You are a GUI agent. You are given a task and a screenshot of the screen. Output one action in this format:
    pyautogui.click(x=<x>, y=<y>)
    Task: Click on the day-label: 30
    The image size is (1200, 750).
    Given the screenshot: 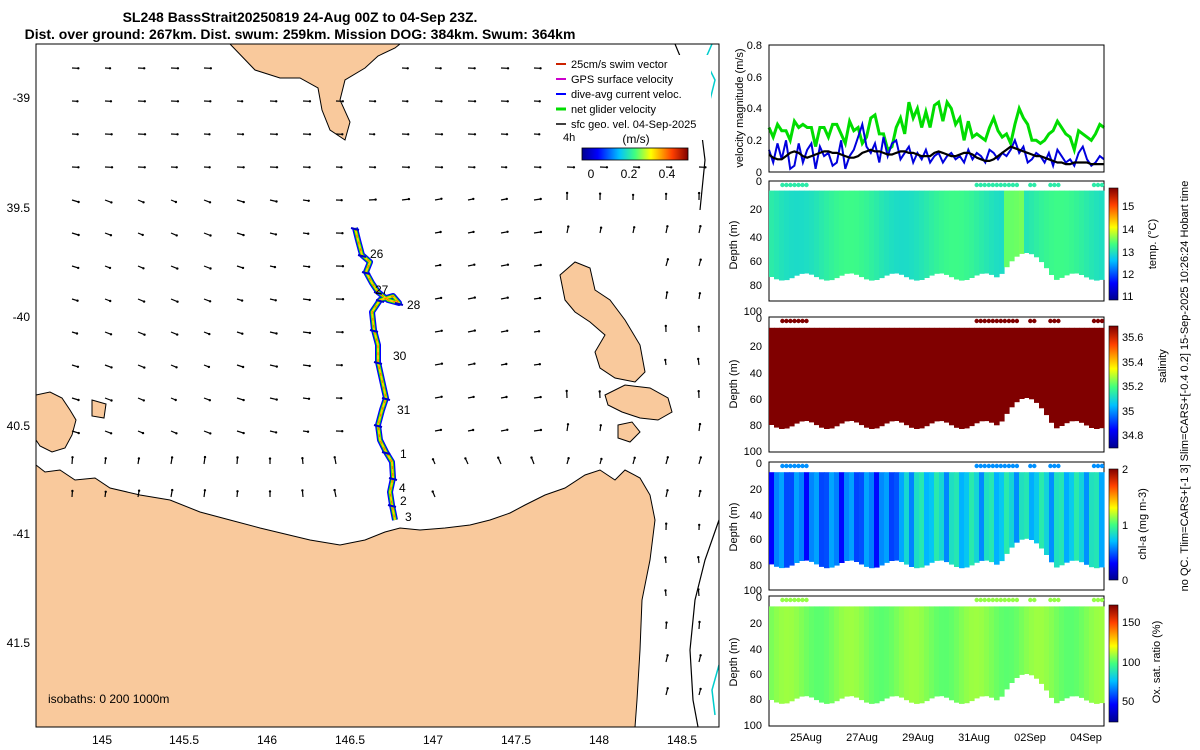 What is the action you would take?
    pyautogui.click(x=400, y=356)
    